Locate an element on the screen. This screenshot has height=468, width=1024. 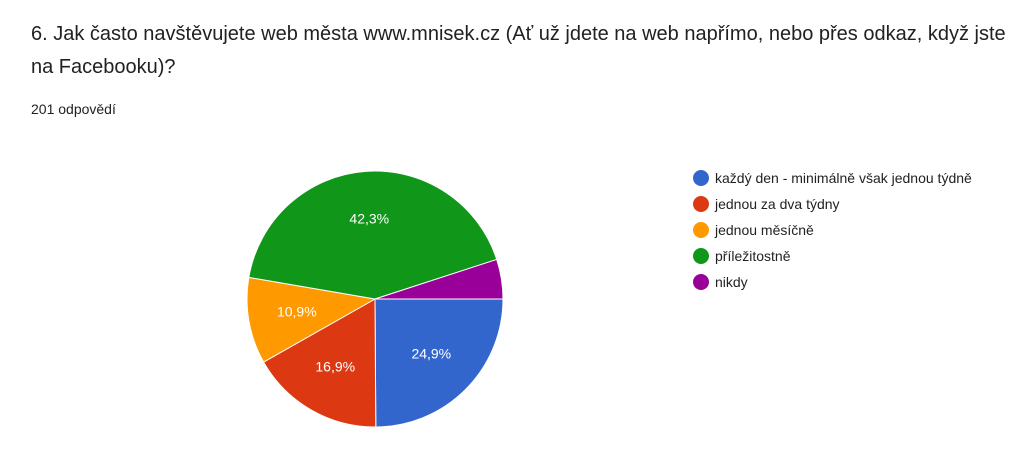
legend-item: jednou za dva týdny is located at coordinates (848, 204).